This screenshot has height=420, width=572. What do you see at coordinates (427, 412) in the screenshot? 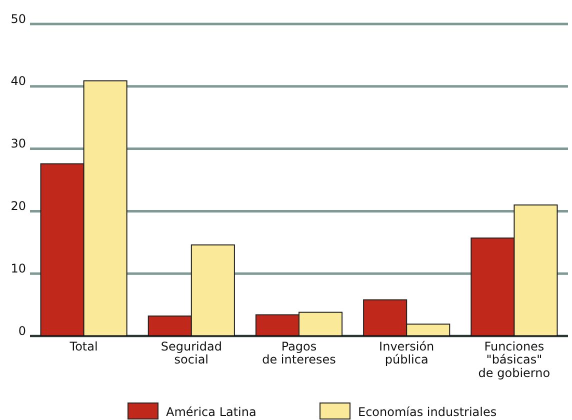
I see `legend-label: Economías industriales` at bounding box center [427, 412].